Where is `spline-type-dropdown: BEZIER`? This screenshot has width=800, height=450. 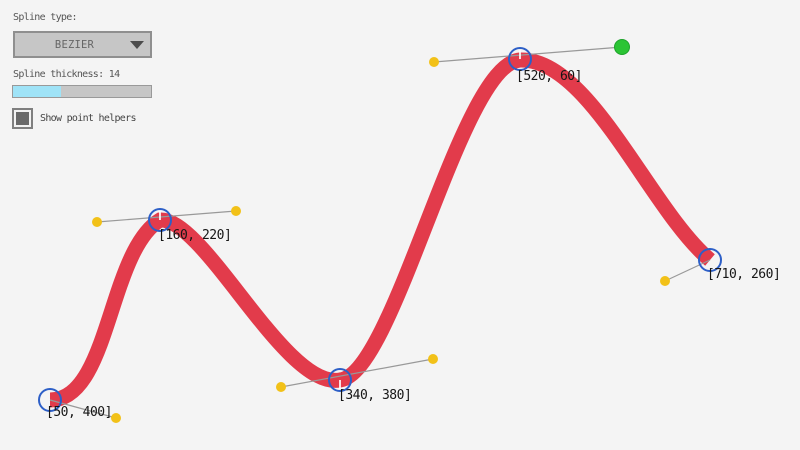 spline-type-dropdown: BEZIER is located at coordinates (82, 44).